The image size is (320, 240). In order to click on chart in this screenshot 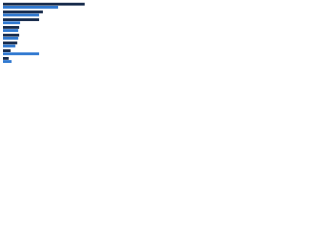, I will do `click(44, 32)`.